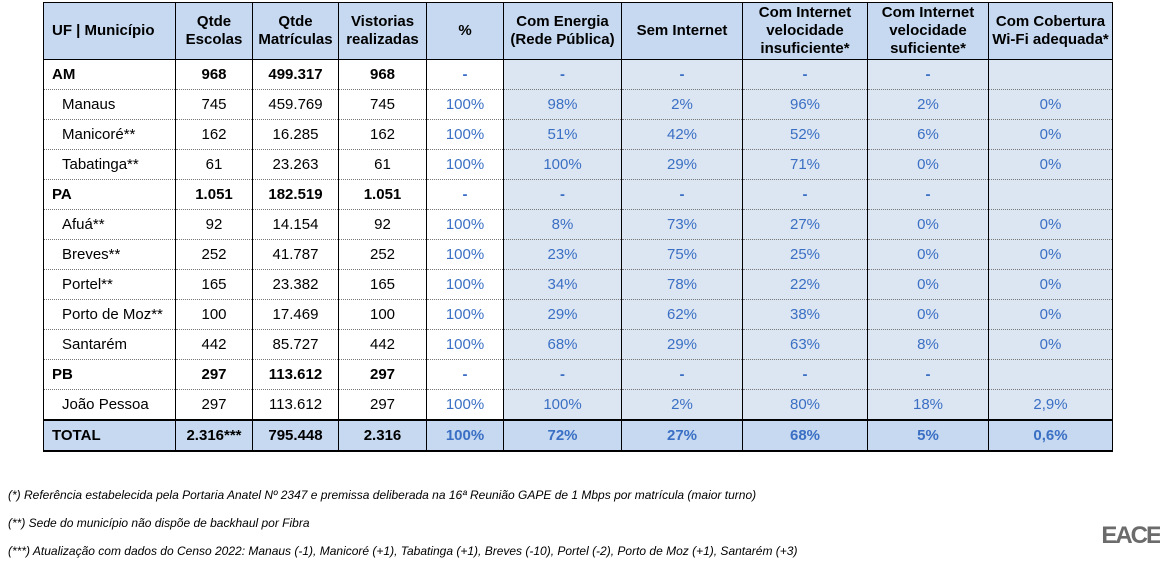 The image size is (1160, 572). I want to click on logo: EACE, so click(1130, 535).